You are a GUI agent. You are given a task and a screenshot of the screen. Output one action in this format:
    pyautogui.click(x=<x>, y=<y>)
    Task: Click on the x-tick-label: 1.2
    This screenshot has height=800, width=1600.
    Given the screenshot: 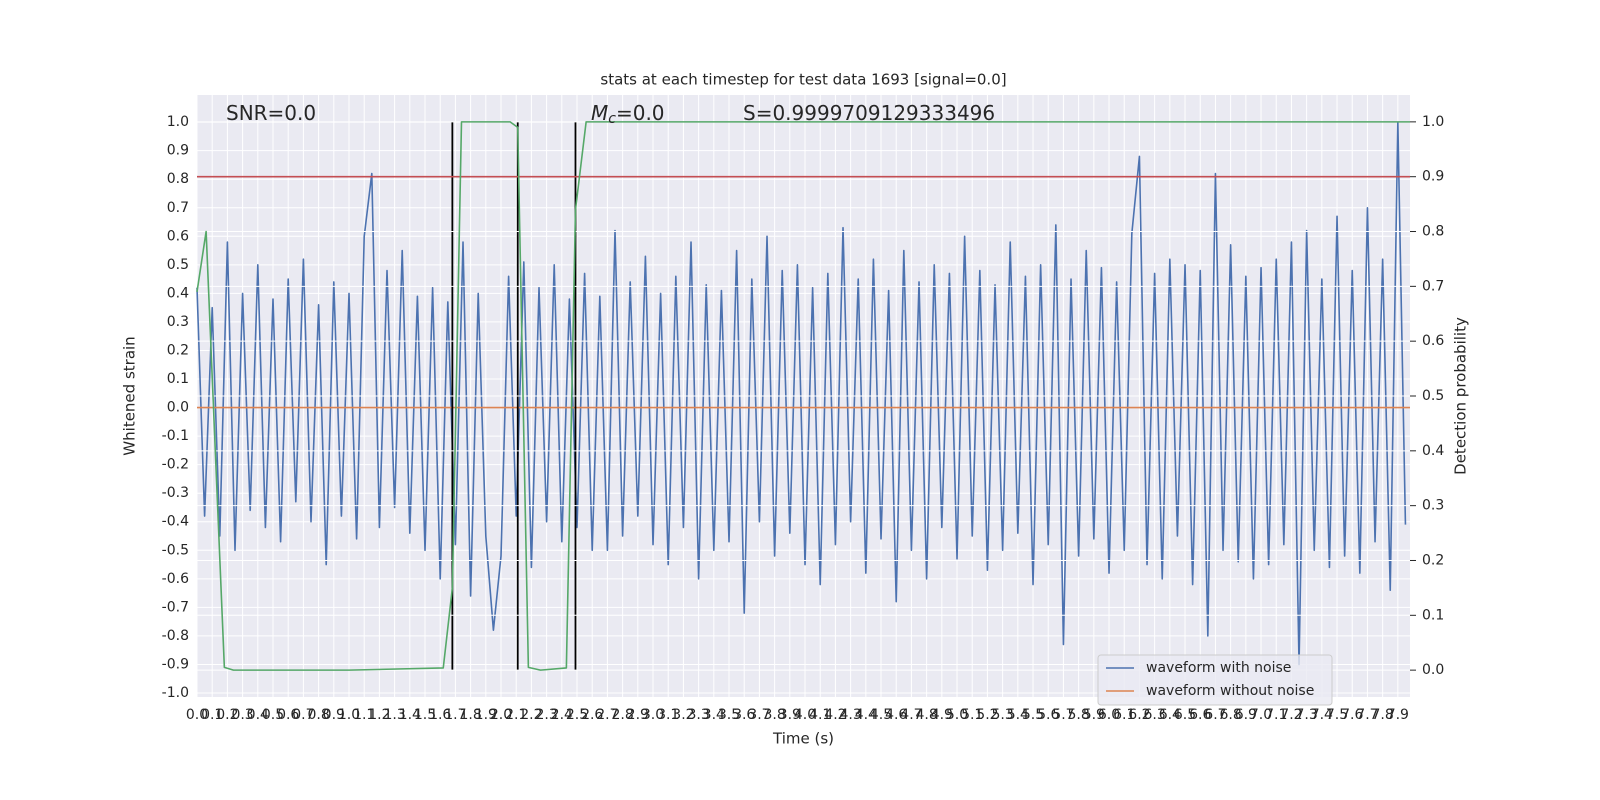 What is the action you would take?
    pyautogui.click(x=379, y=715)
    